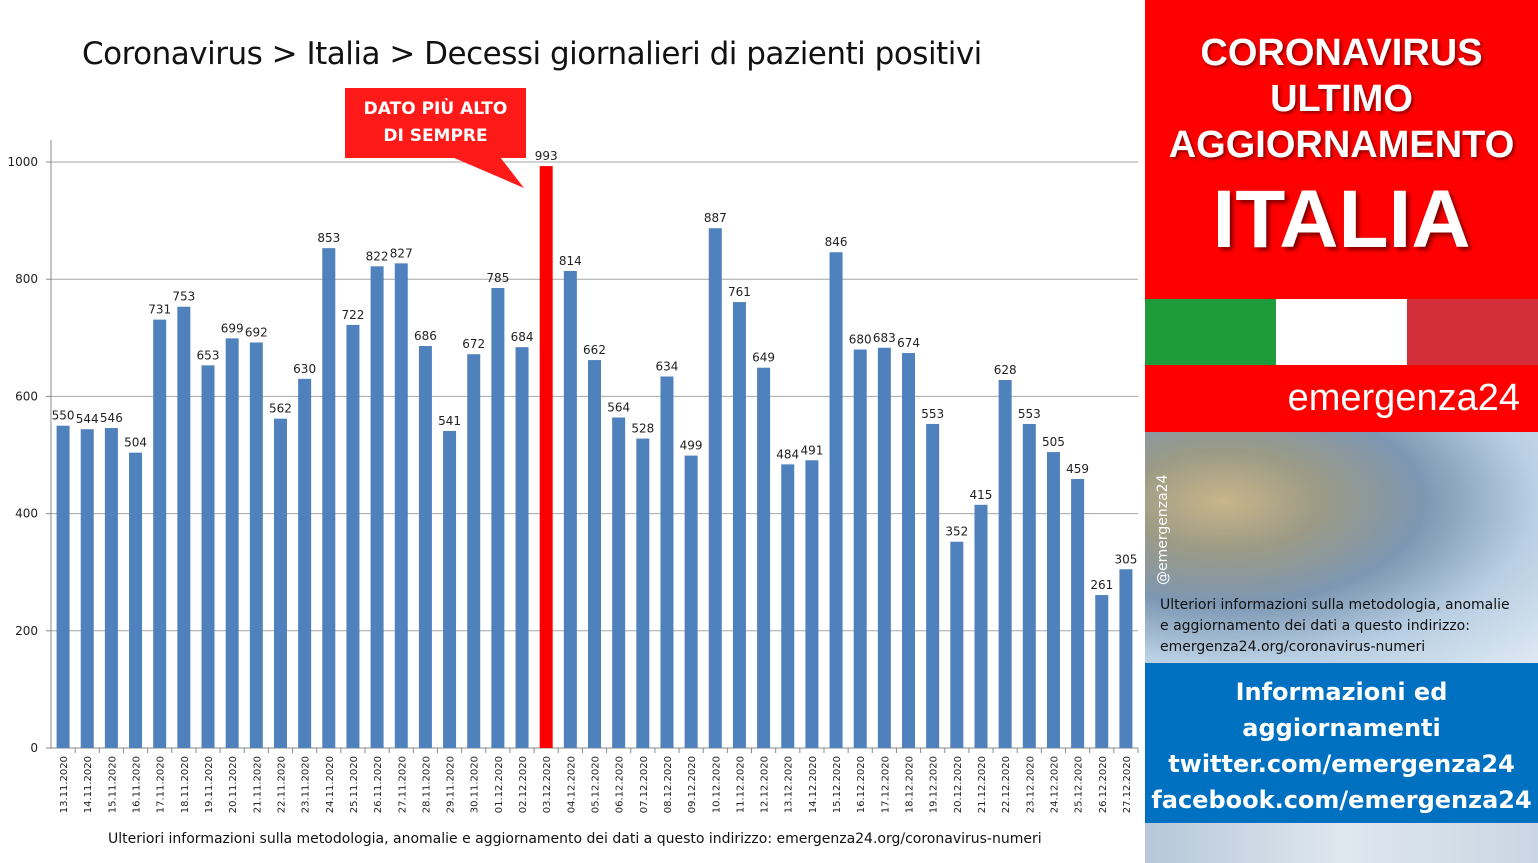 Image resolution: width=1538 pixels, height=863 pixels. I want to click on brand-name: emergenza24, so click(1403, 398).